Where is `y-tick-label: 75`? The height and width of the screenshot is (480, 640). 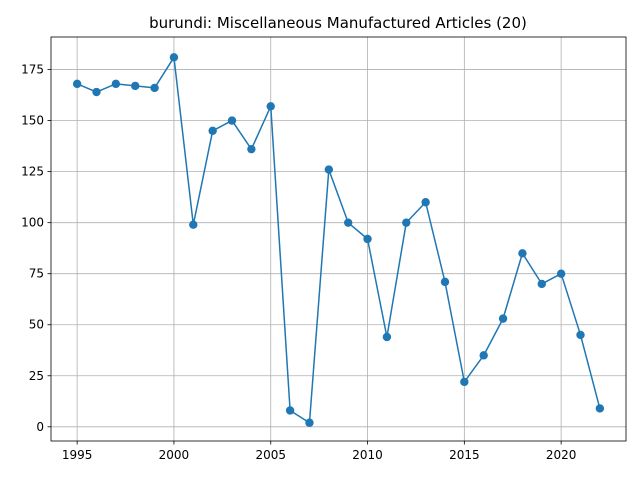 y-tick-label: 75 is located at coordinates (36, 274).